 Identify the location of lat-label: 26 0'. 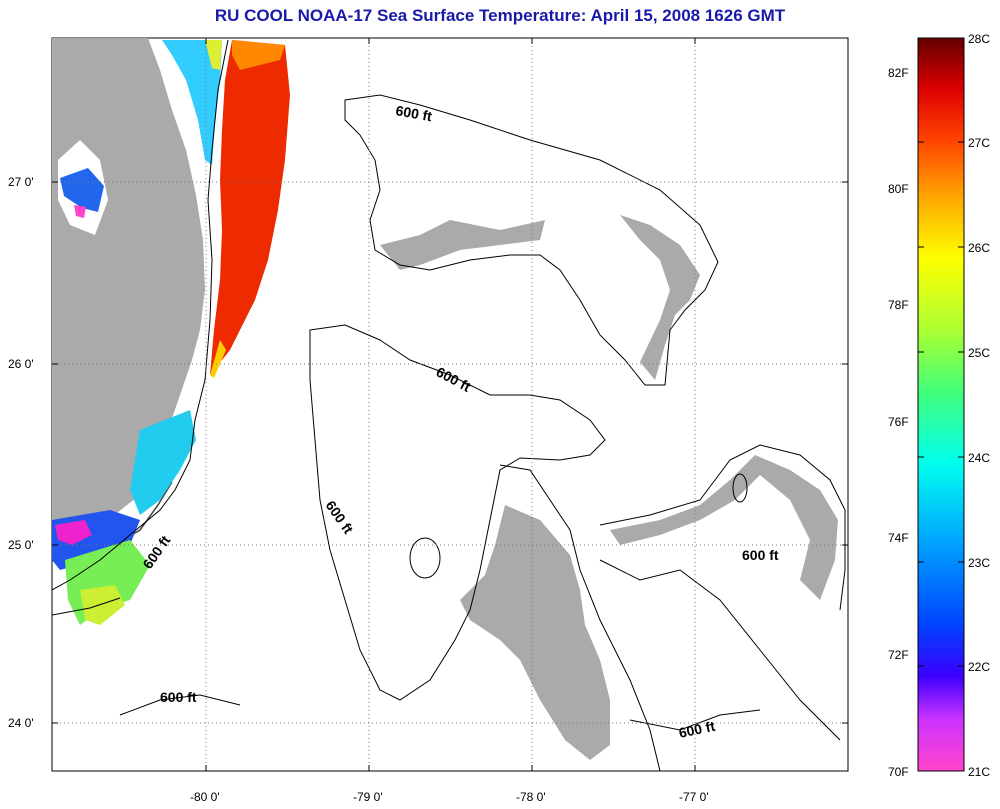
(21, 364).